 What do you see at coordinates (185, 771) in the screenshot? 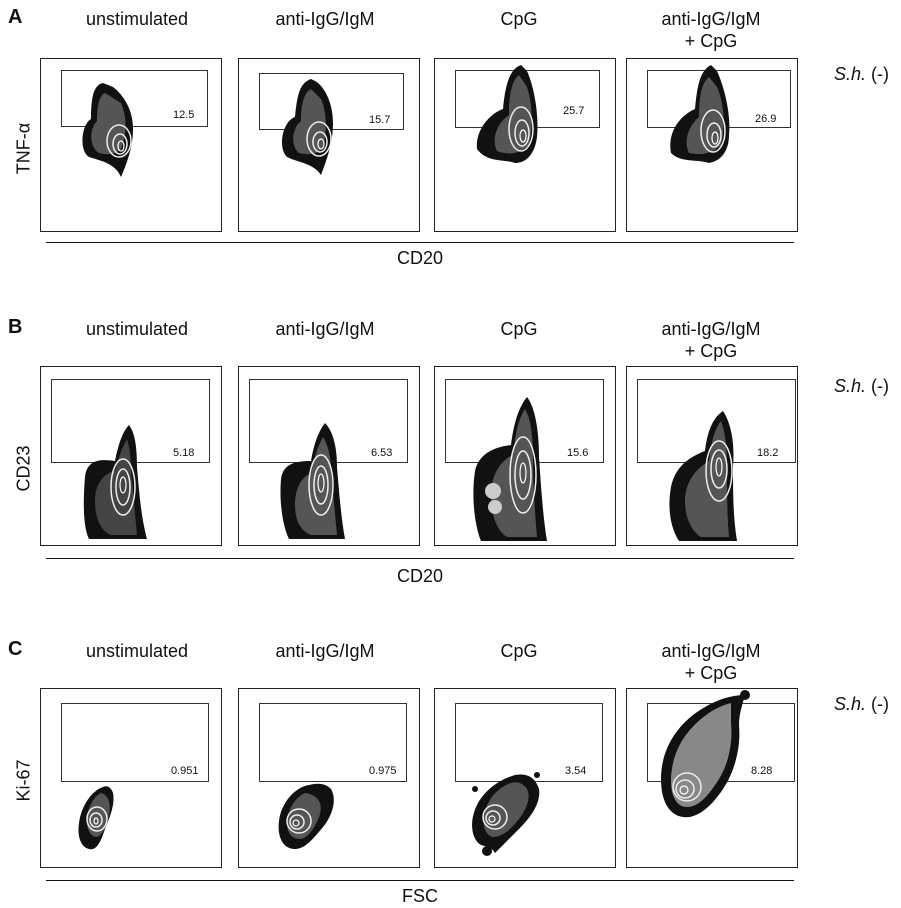
I see `gate-percentage: 0.951` at bounding box center [185, 771].